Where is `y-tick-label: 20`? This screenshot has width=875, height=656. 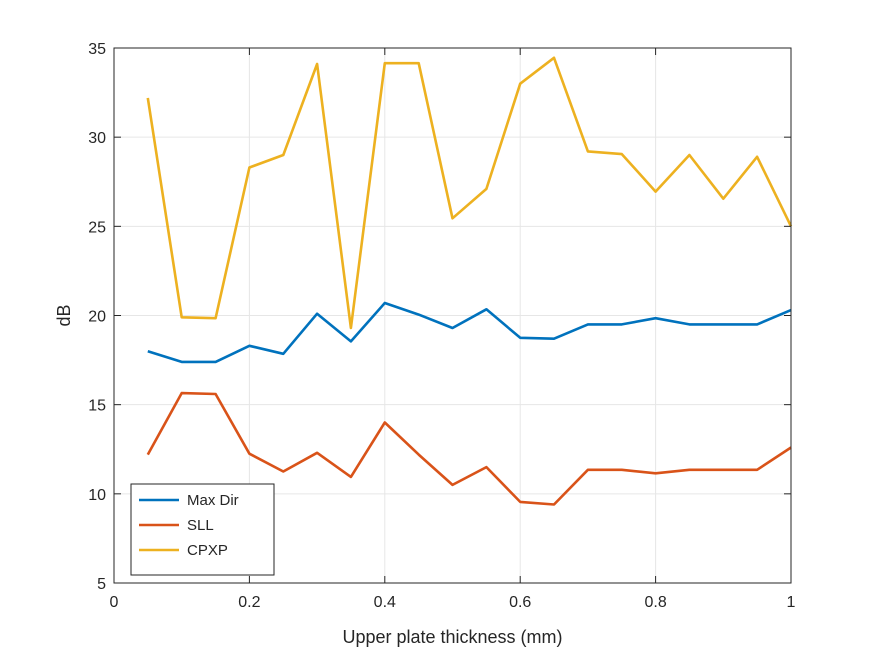 y-tick-label: 20 is located at coordinates (97, 317).